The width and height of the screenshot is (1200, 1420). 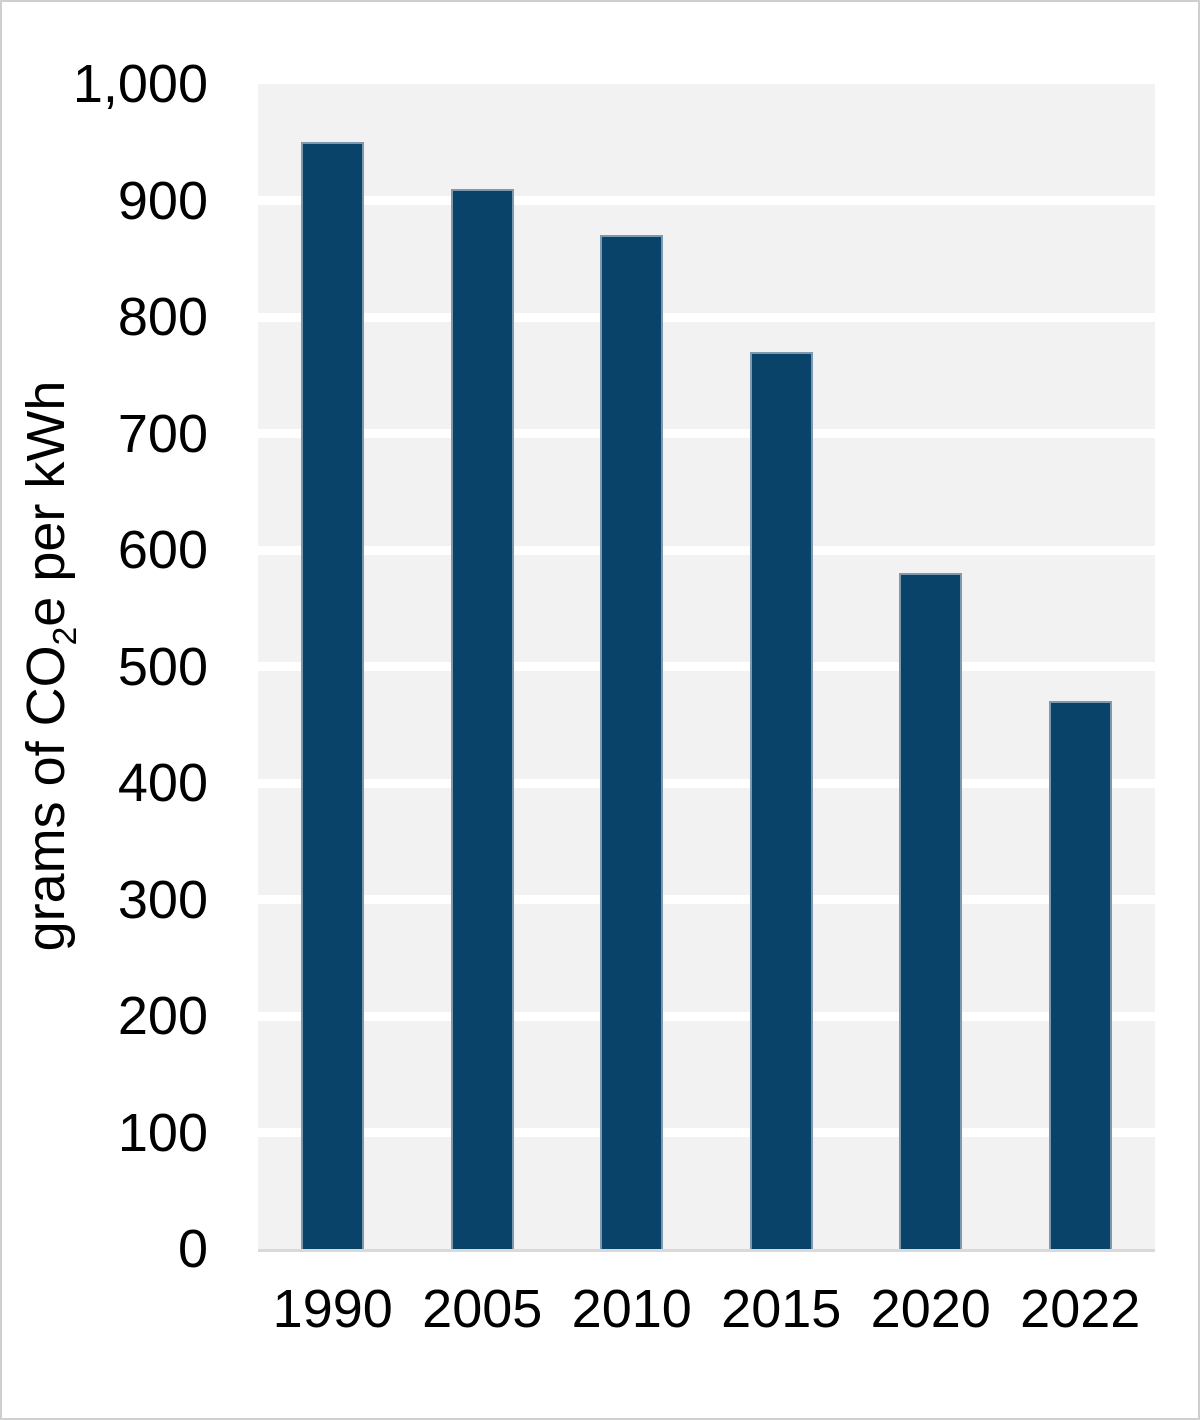 What do you see at coordinates (781, 1309) in the screenshot?
I see `x-tick-label: 2015` at bounding box center [781, 1309].